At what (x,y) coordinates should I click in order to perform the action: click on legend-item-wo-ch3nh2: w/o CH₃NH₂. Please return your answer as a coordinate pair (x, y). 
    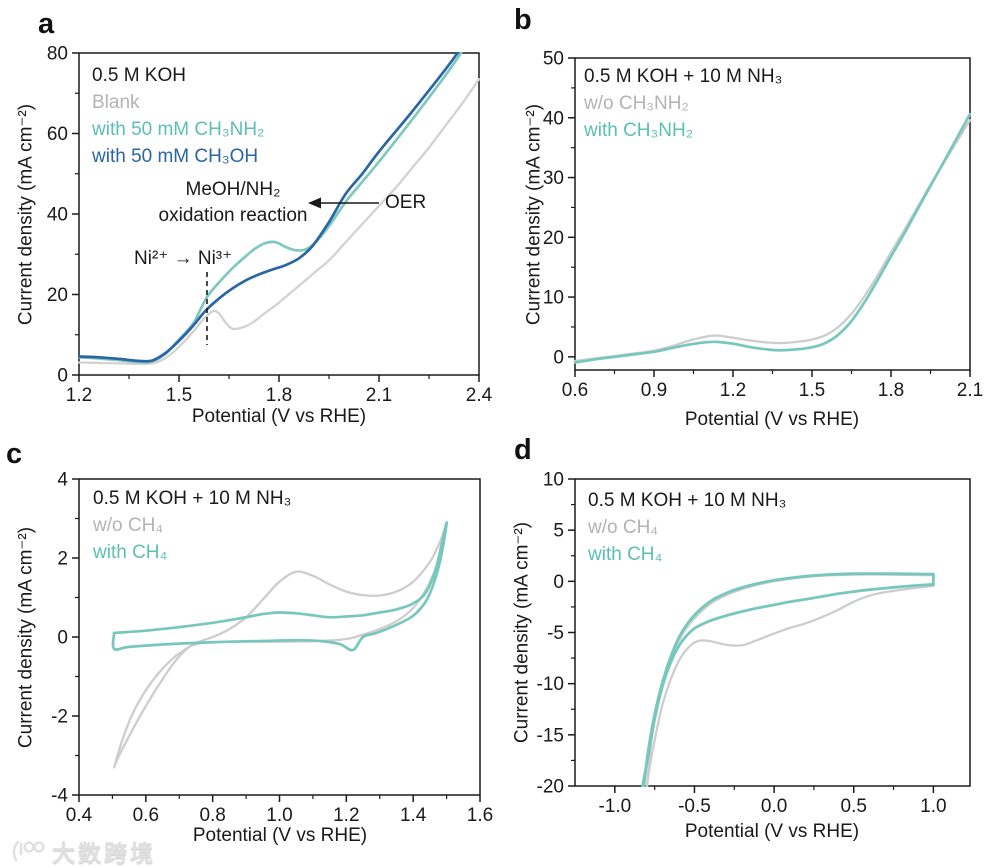
    Looking at the image, I should click on (636, 103).